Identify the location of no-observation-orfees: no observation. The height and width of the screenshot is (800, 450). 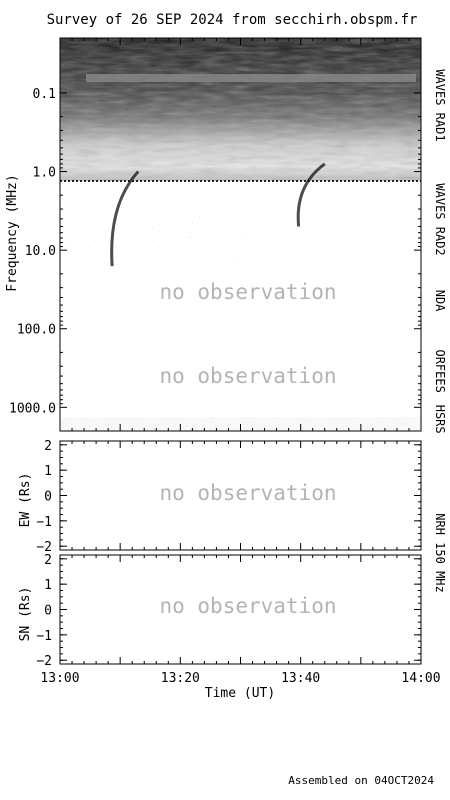
(247, 376).